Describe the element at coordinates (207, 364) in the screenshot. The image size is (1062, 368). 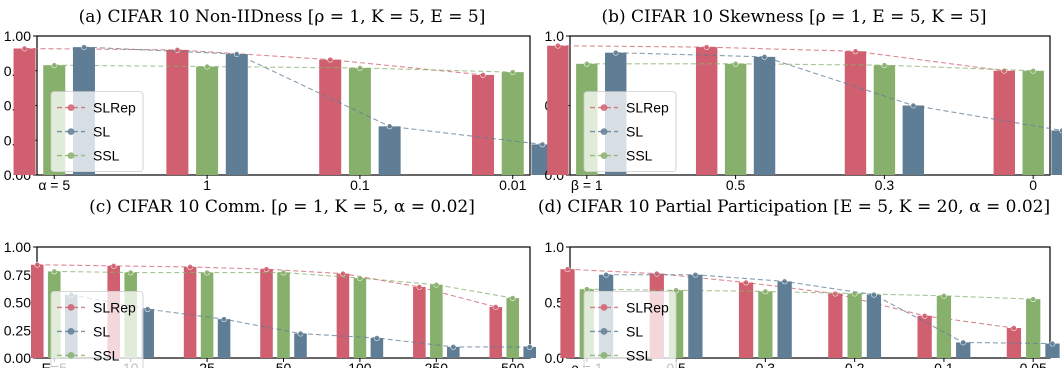
I see `x-tick-label: 25` at that location.